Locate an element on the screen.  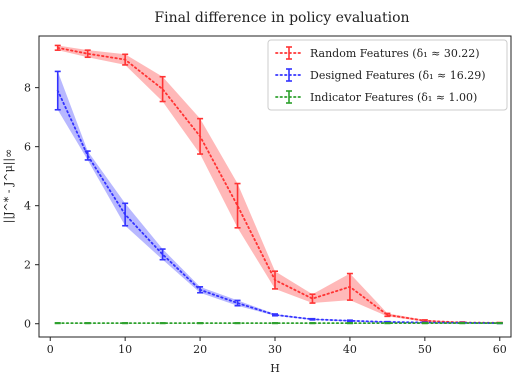
y-tick-label-1: 2 is located at coordinates (27, 265).